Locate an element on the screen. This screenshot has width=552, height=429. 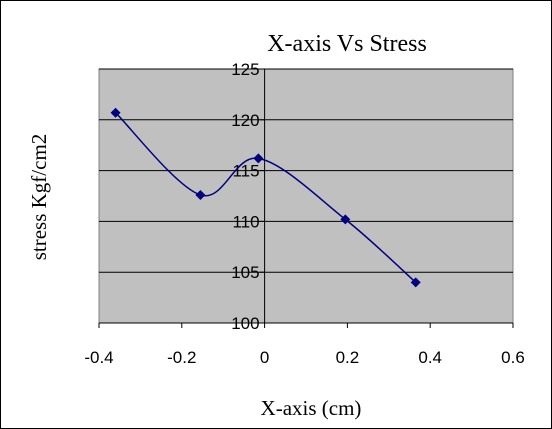
x-tick-label: -0.2 is located at coordinates (181, 357).